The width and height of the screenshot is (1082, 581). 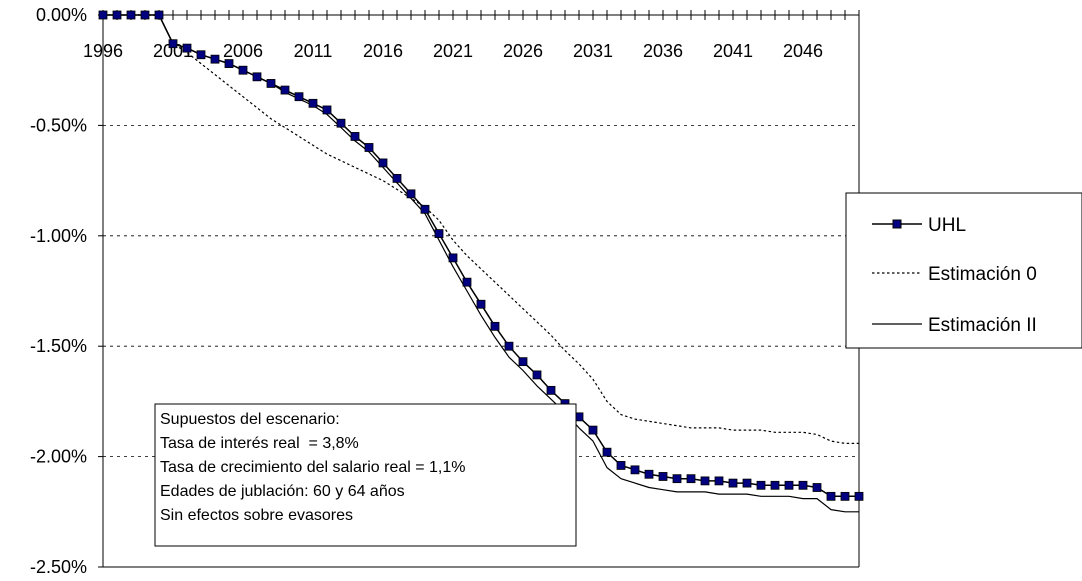 I want to click on annotation-line: Supuestos del escenario:, so click(x=250, y=419).